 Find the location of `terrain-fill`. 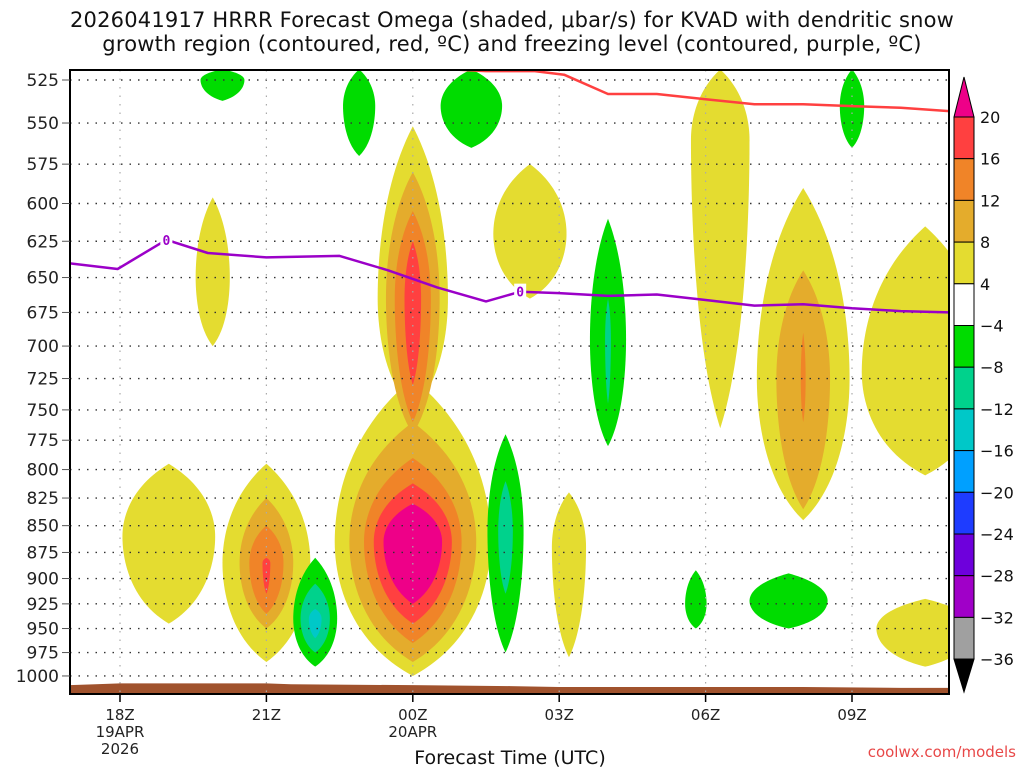

terrain-fill is located at coordinates (509, 688).